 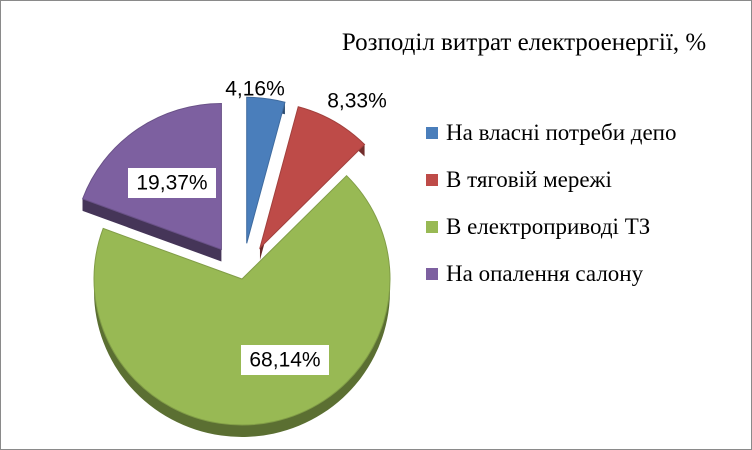 What do you see at coordinates (529, 179) in the screenshot?
I see `legend-label: В тяговій мережі` at bounding box center [529, 179].